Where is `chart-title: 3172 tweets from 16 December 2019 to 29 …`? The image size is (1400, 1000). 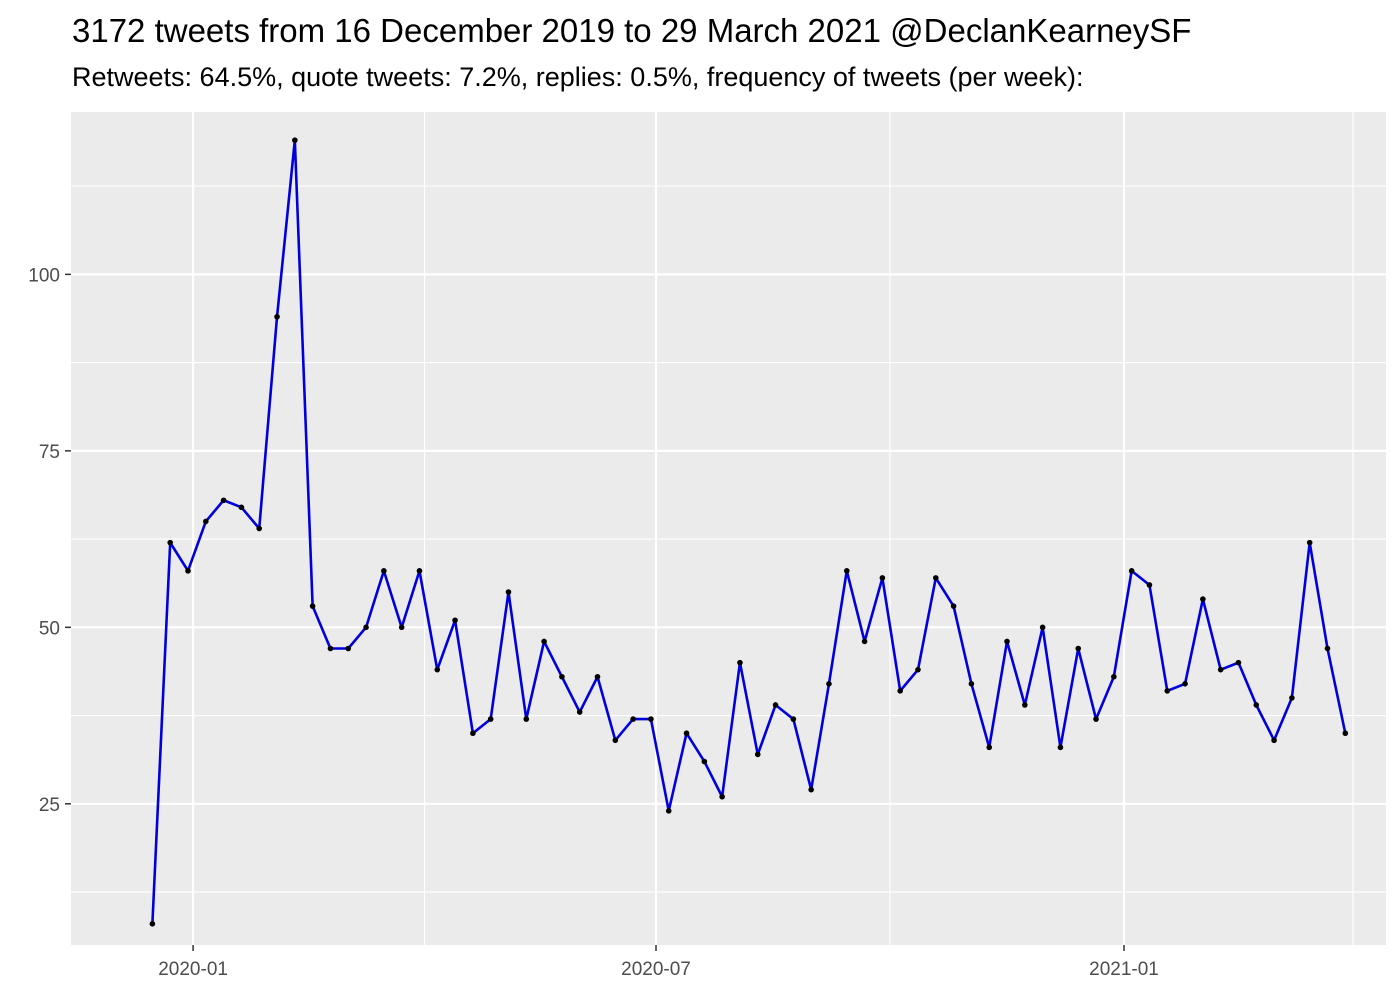
chart-title: 3172 tweets from 16 December 2019 to 29 … is located at coordinates (632, 30).